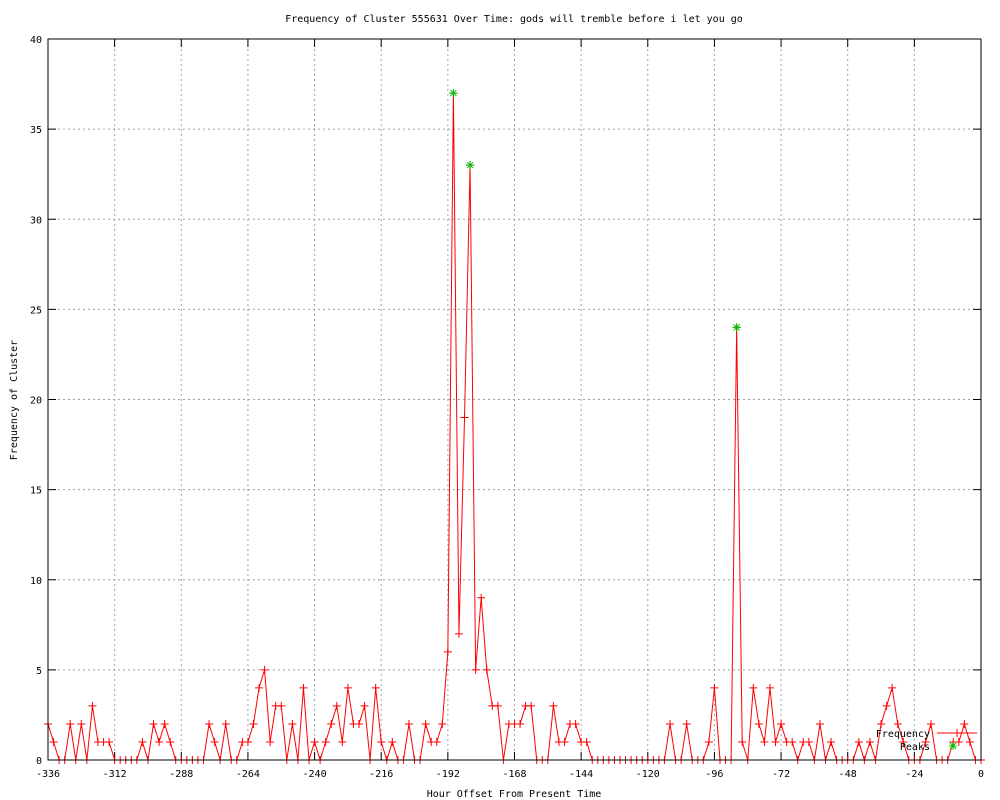  What do you see at coordinates (181, 774) in the screenshot?
I see `x-tick-label: -288` at bounding box center [181, 774].